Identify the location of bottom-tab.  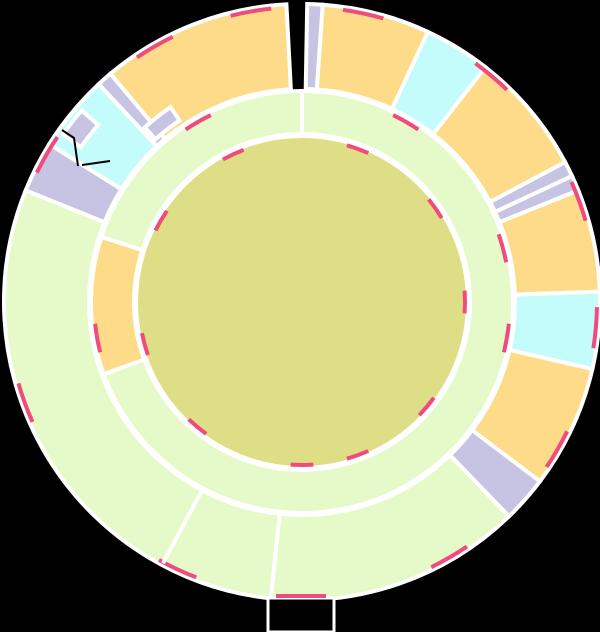
(301, 614).